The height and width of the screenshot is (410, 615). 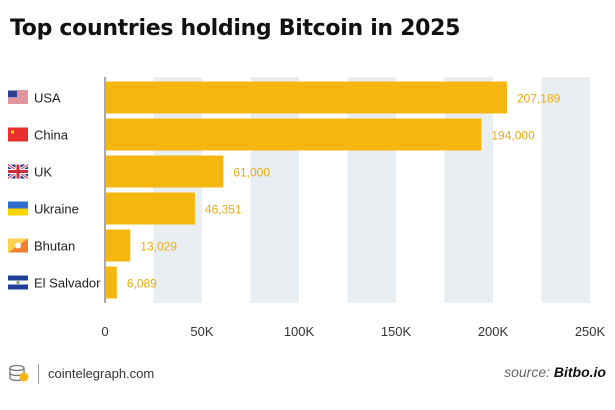 I want to click on bar-uk, so click(x=165, y=171).